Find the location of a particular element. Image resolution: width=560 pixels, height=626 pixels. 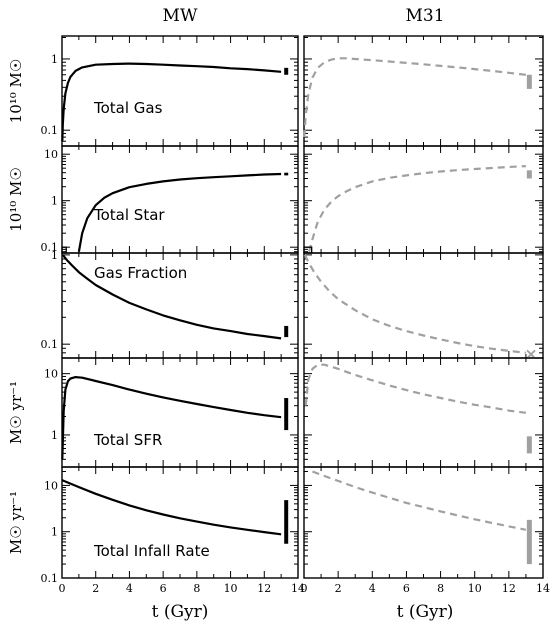

cross-marker is located at coordinates (531, 354).